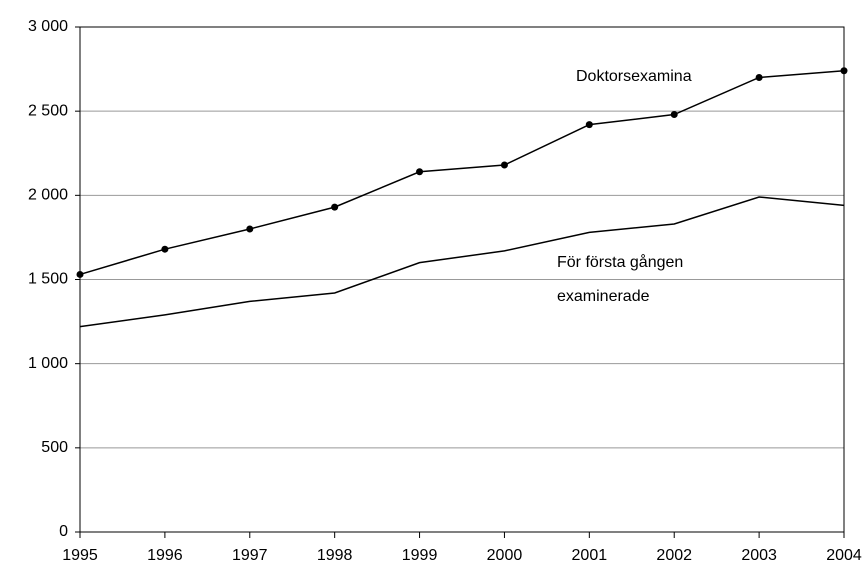 The height and width of the screenshot is (576, 865). I want to click on x-tick-label: 2001, so click(590, 555).